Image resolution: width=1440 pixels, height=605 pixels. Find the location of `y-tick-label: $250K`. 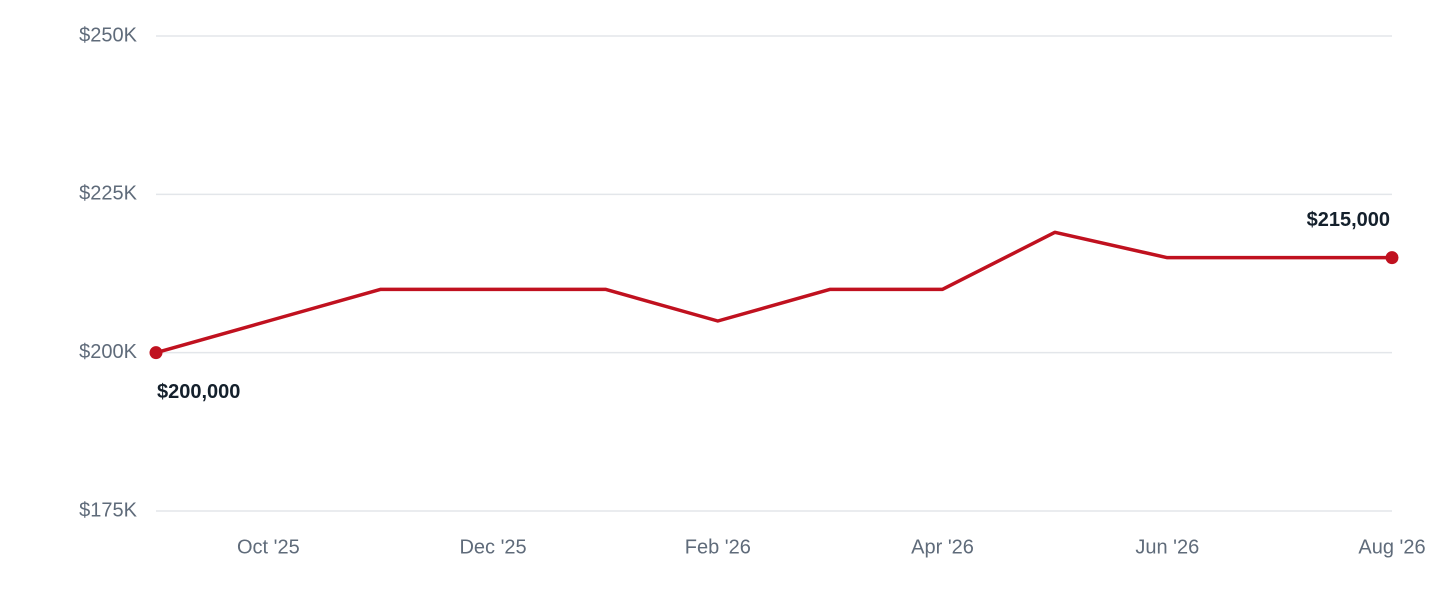

y-tick-label: $250K is located at coordinates (108, 35).